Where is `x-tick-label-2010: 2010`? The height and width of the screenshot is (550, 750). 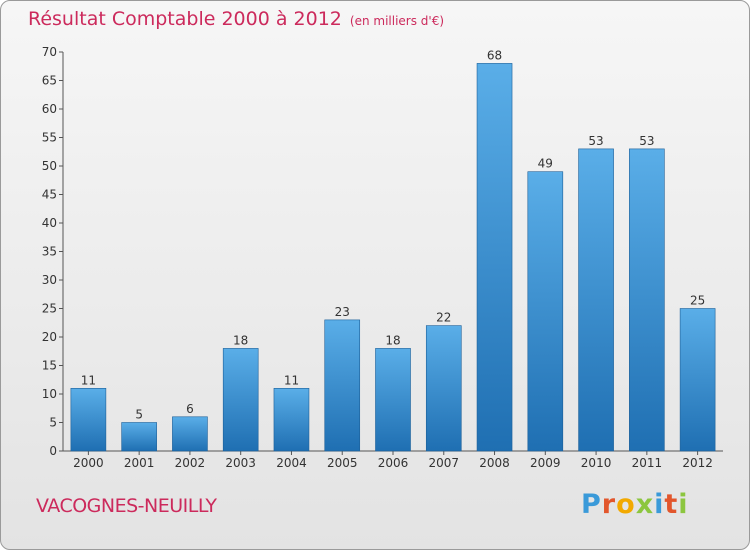
x-tick-label-2010: 2010 is located at coordinates (596, 463).